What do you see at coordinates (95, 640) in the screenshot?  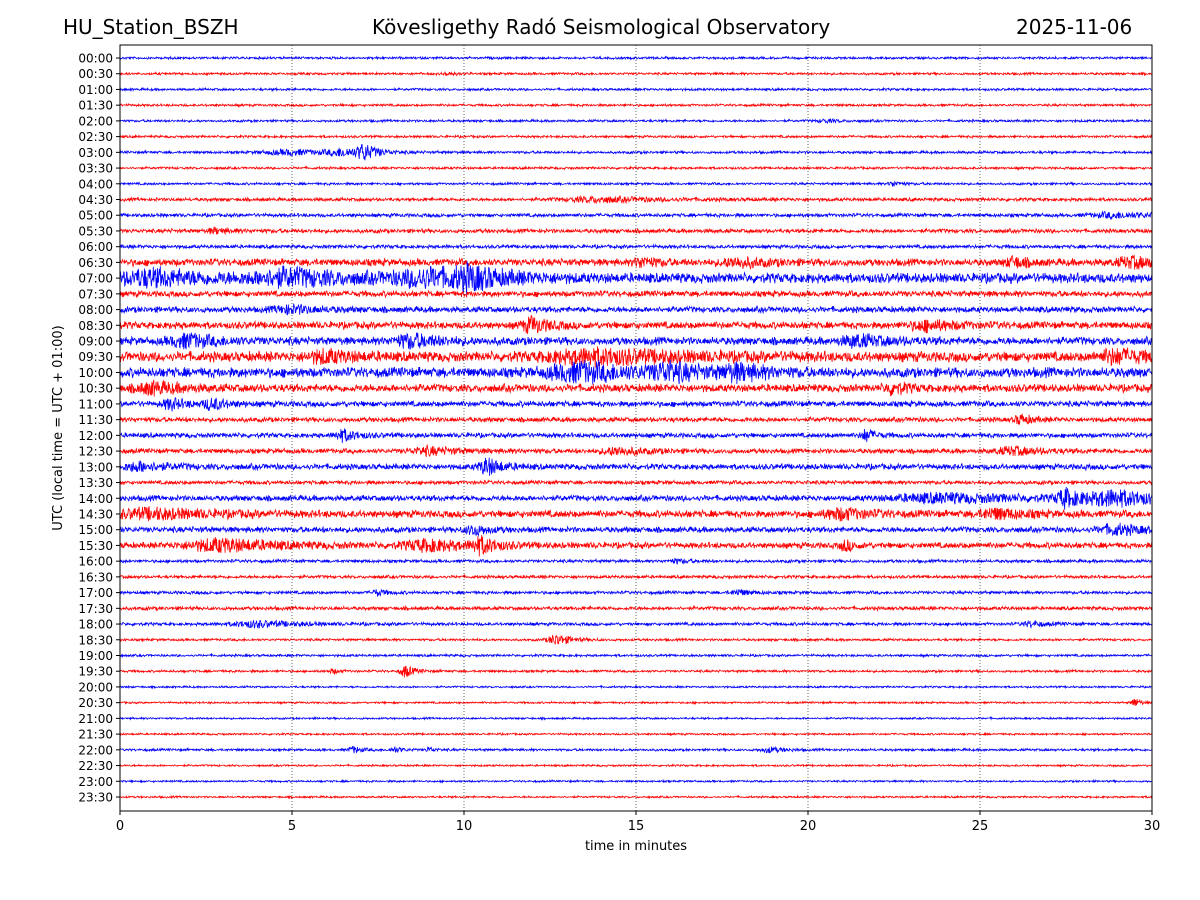 I see `y-tick-label: 18:30` at bounding box center [95, 640].